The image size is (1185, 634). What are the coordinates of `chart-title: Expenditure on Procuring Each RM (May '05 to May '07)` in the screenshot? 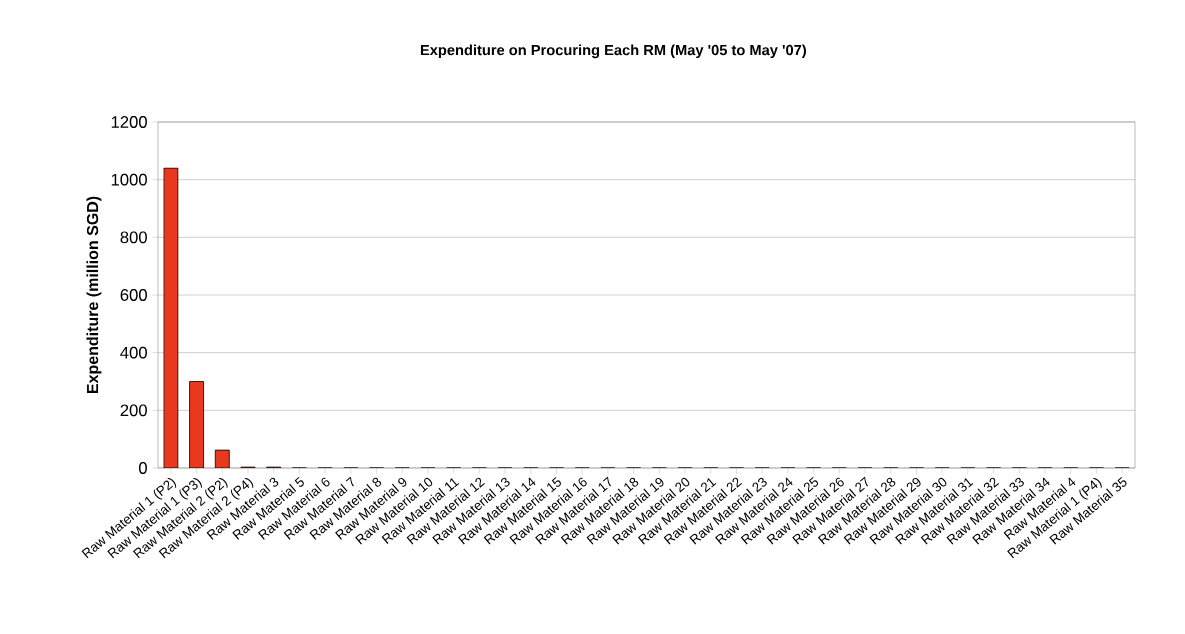 It's located at (613, 51).